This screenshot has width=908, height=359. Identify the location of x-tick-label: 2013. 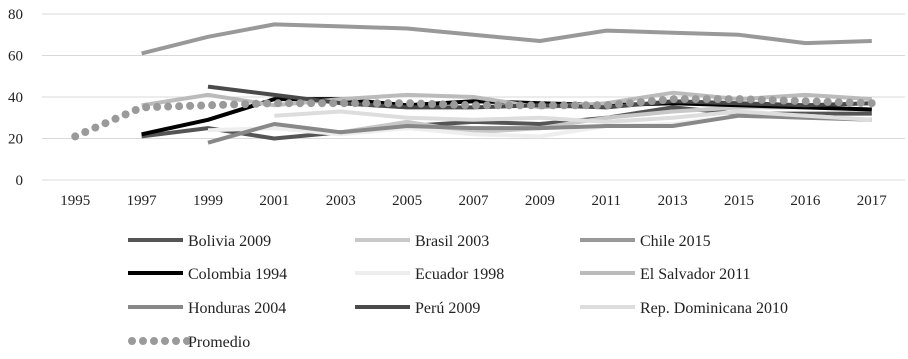
(673, 201).